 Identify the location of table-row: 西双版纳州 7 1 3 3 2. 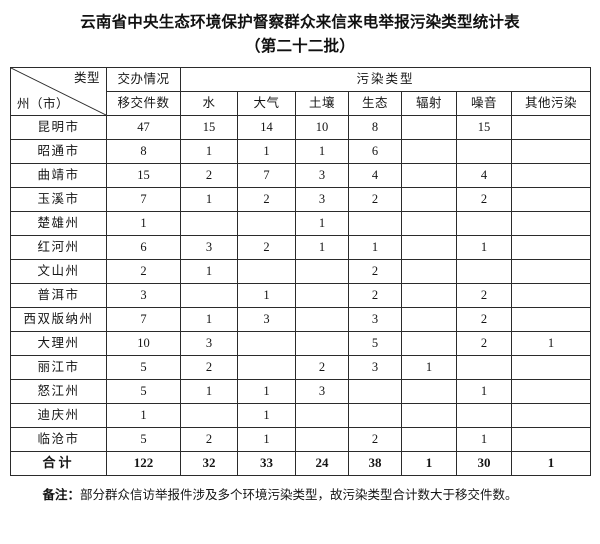
(301, 320).